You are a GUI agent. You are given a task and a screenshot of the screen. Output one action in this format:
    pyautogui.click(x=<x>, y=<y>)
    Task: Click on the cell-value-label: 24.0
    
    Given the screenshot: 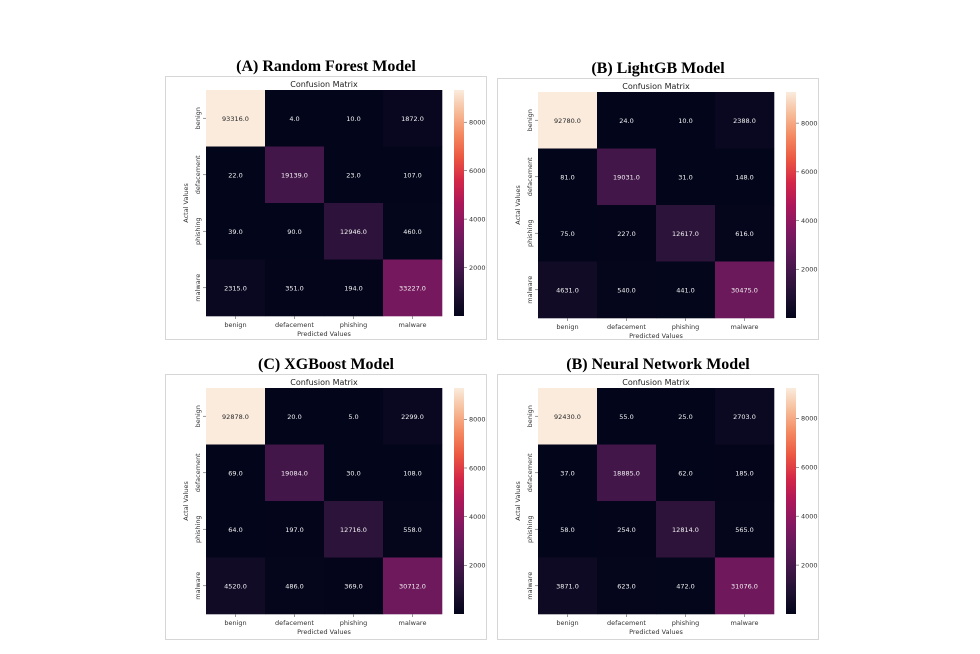 What is the action you would take?
    pyautogui.click(x=626, y=121)
    